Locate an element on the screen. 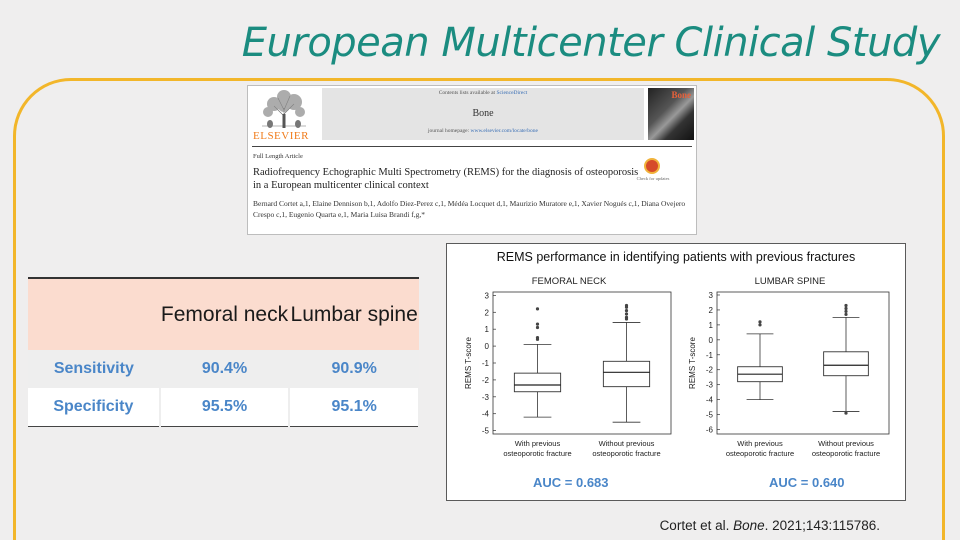  cell-sensitivity-femoral: 90.4% is located at coordinates (224, 369).